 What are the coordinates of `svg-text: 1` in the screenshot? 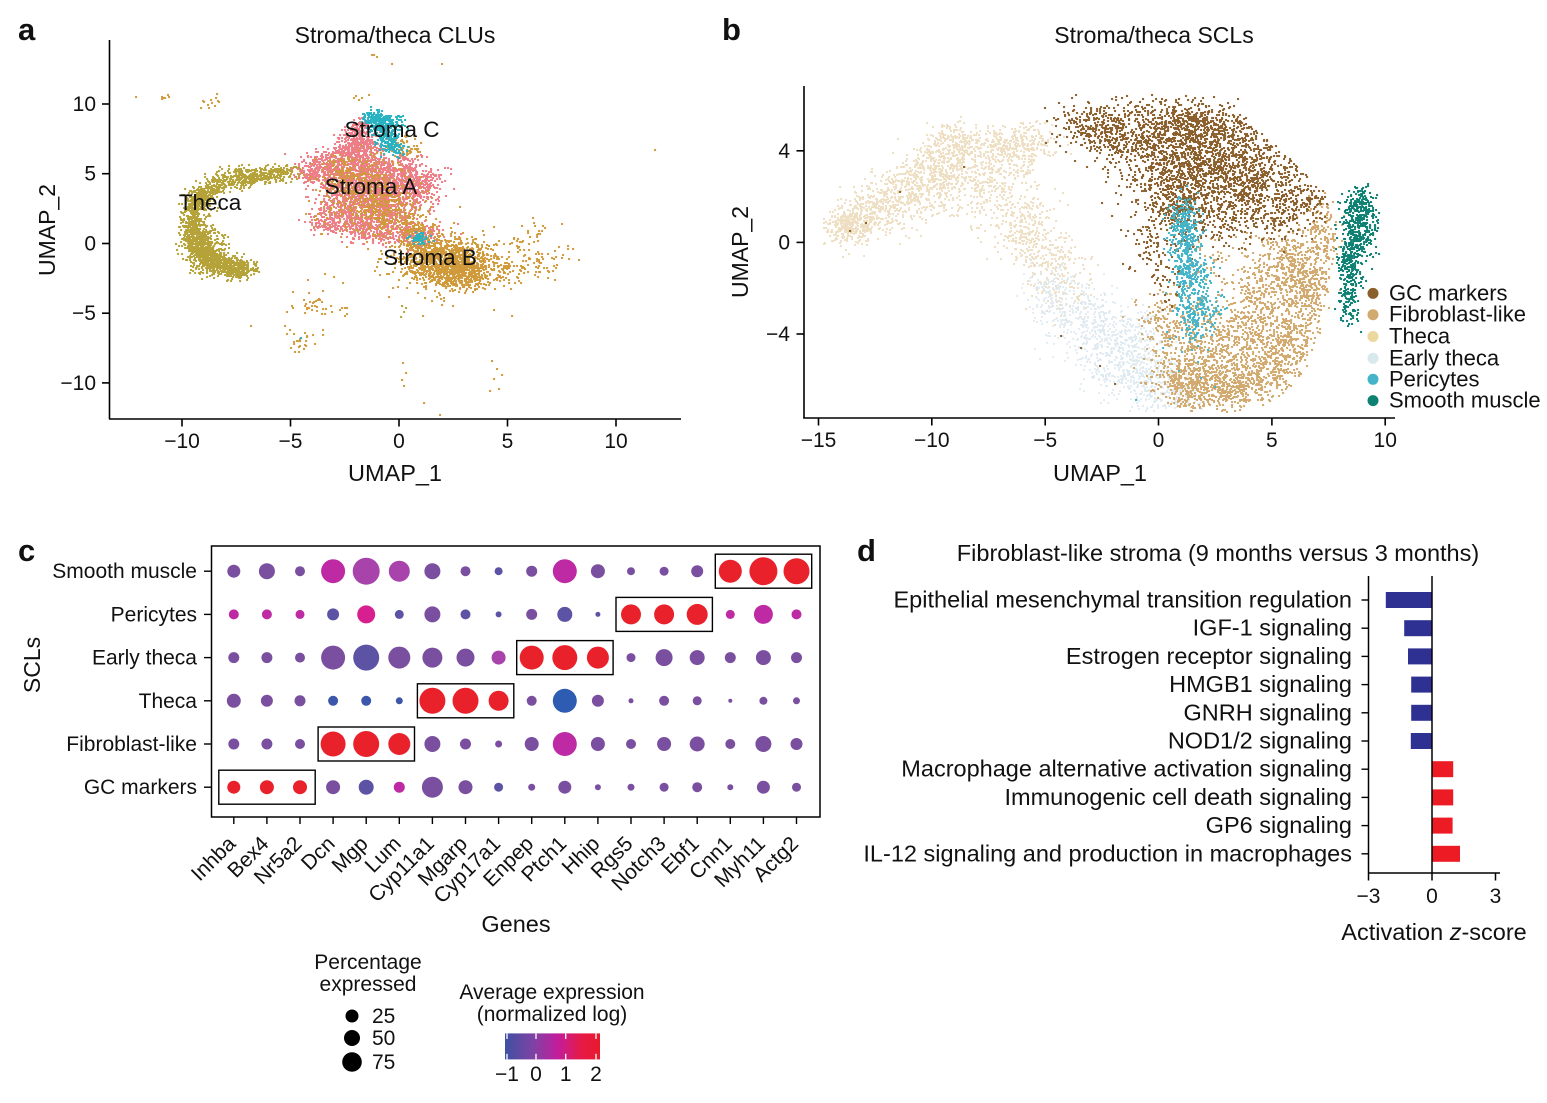 It's located at (566, 1074).